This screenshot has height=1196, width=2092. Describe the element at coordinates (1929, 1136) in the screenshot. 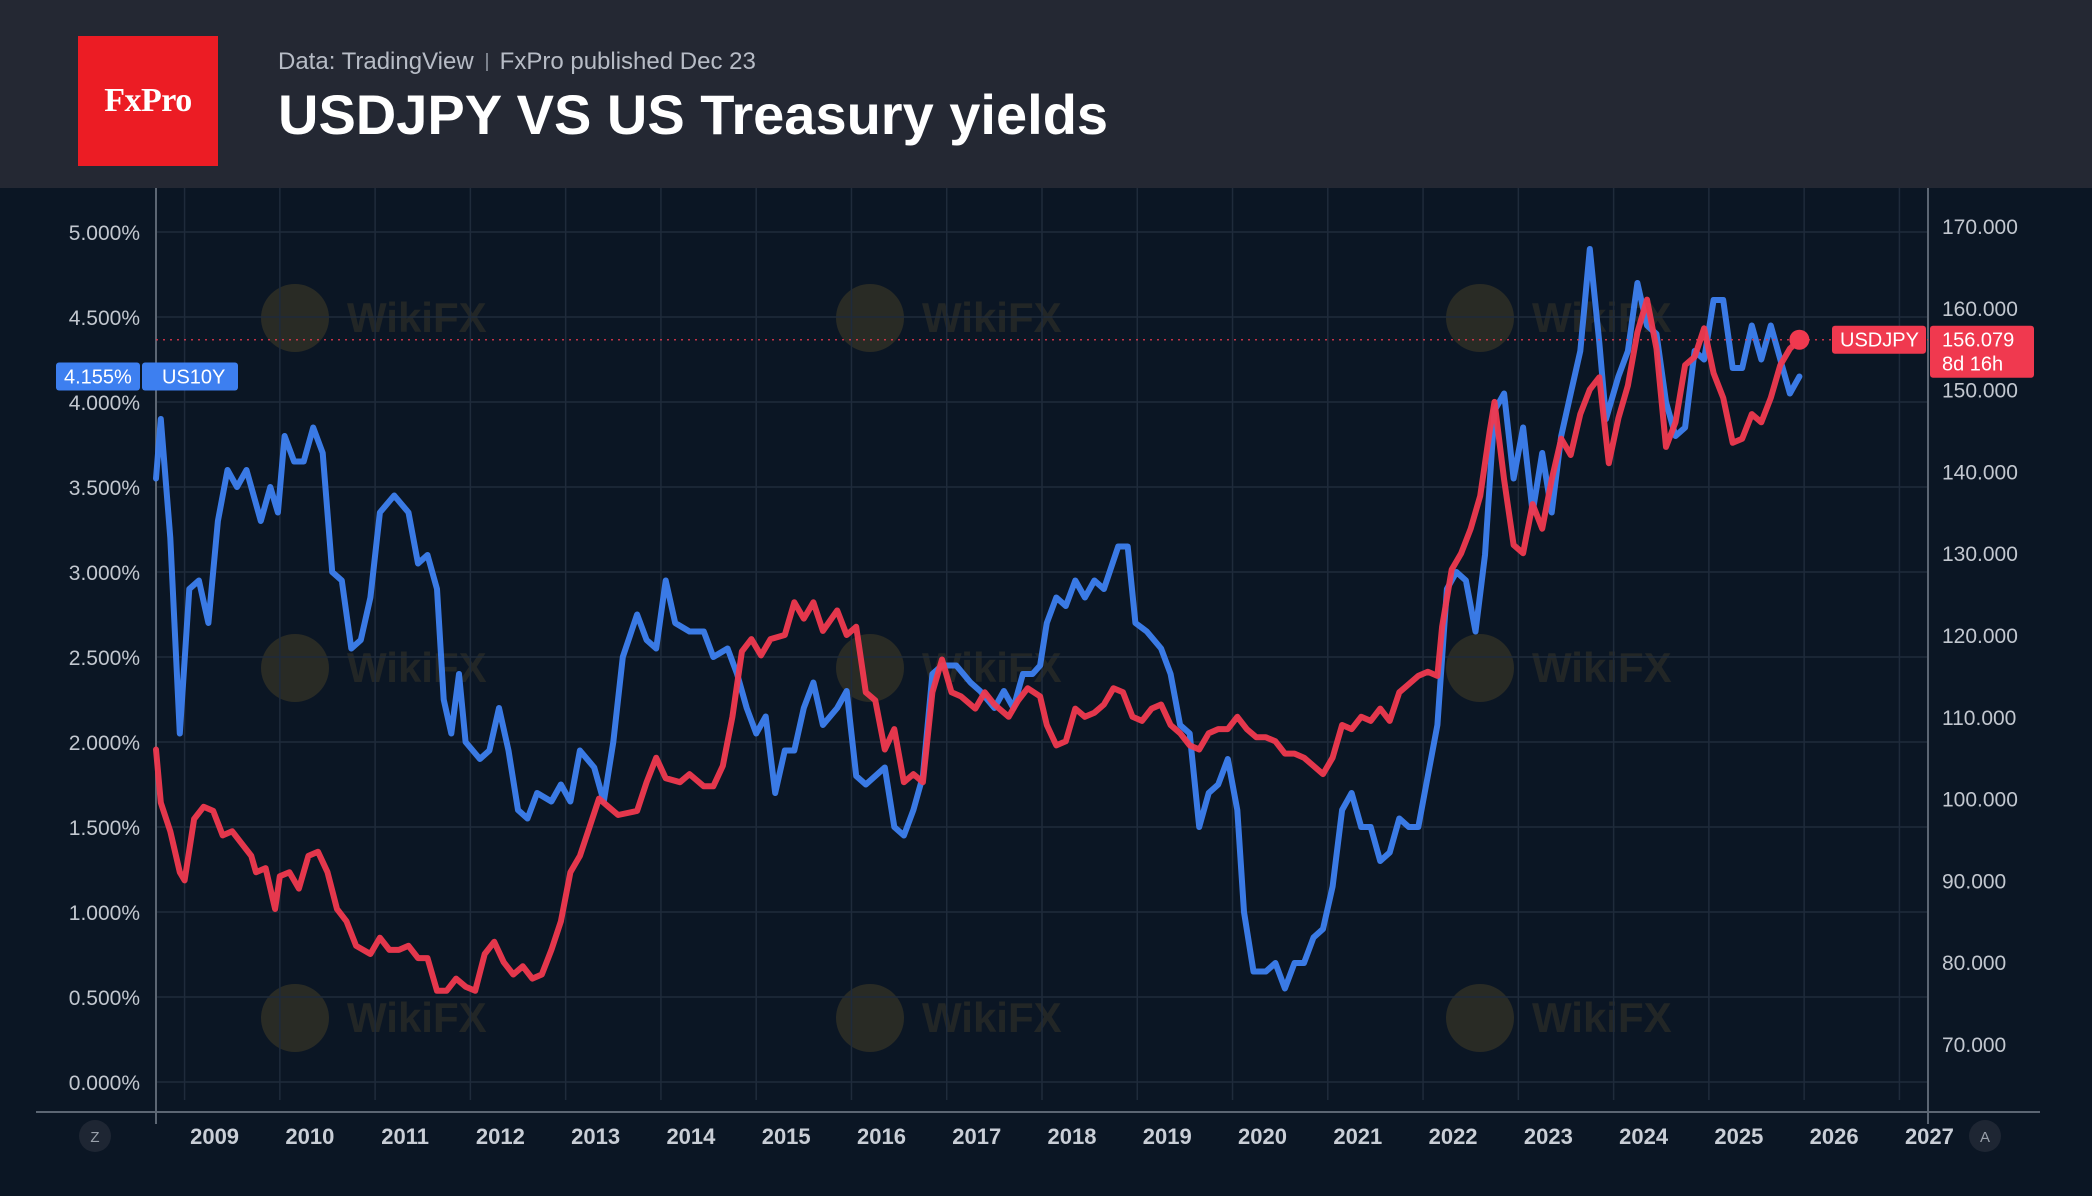

I see `x-tick-label: 2027` at that location.